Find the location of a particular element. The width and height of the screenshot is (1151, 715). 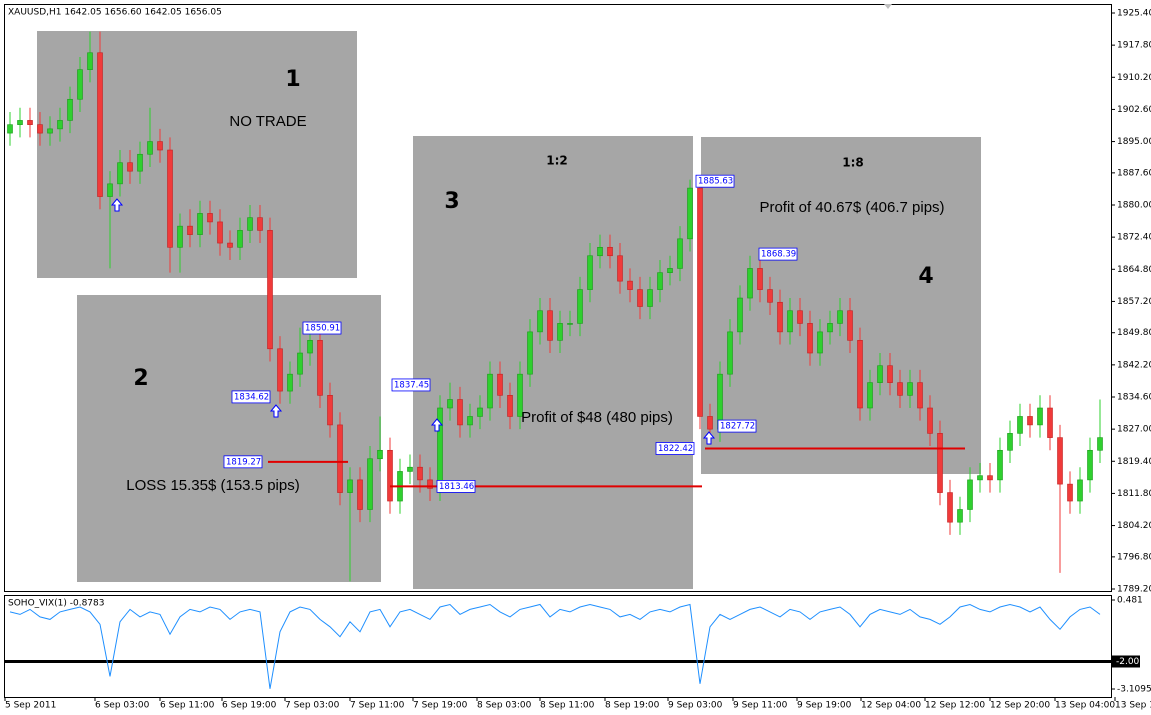

zone-note: Profit of $48 (480 pips) is located at coordinates (597, 417).